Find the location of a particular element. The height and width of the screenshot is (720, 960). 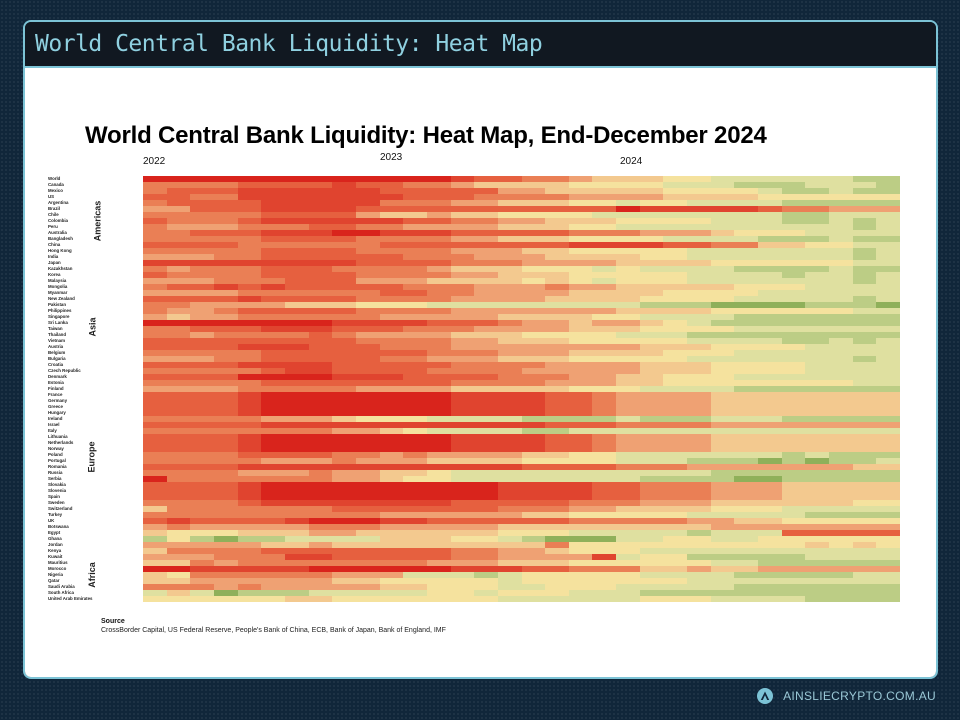

country-label: Thailand is located at coordinates (57, 334).